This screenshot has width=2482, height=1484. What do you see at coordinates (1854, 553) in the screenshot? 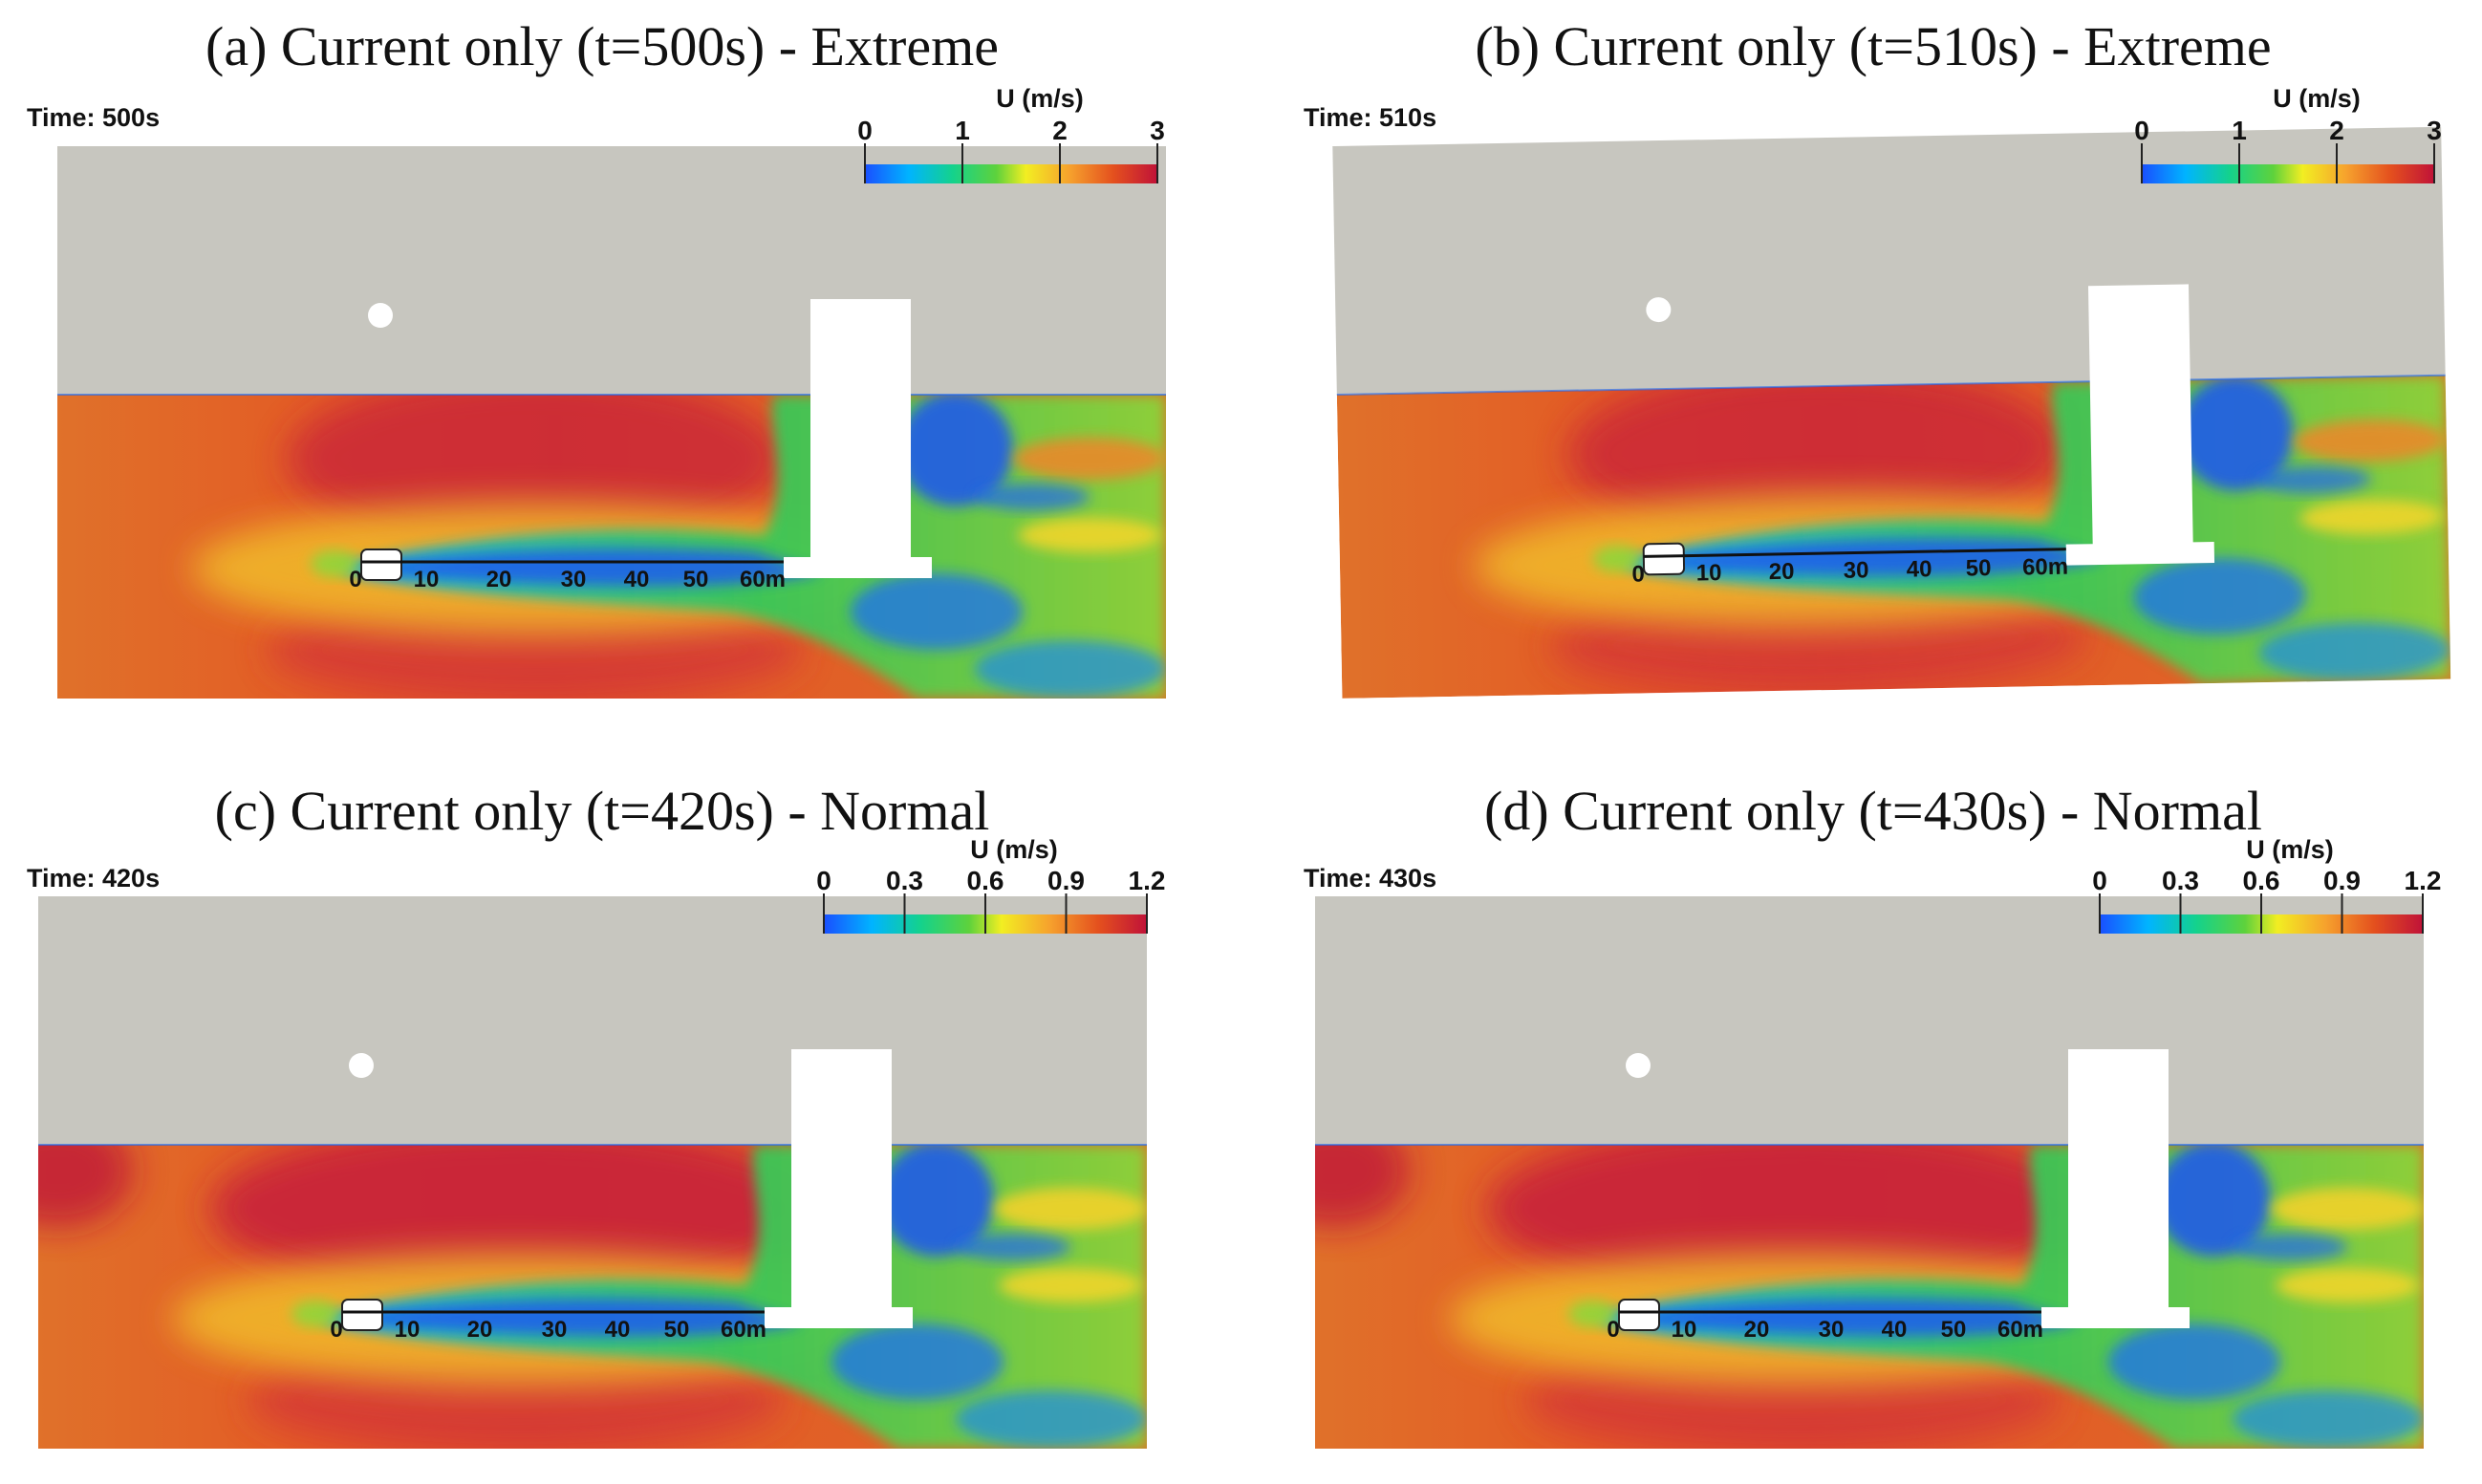
I see `distance-ruler` at bounding box center [1854, 553].